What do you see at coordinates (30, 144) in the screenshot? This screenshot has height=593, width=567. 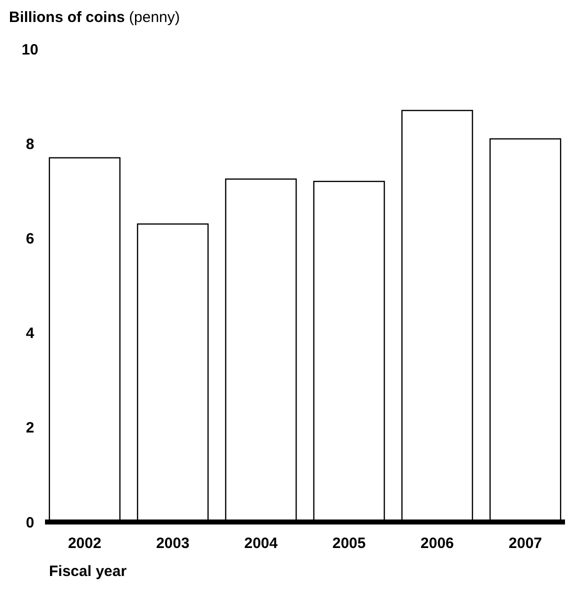 I see `y-tick-label: 8` at bounding box center [30, 144].